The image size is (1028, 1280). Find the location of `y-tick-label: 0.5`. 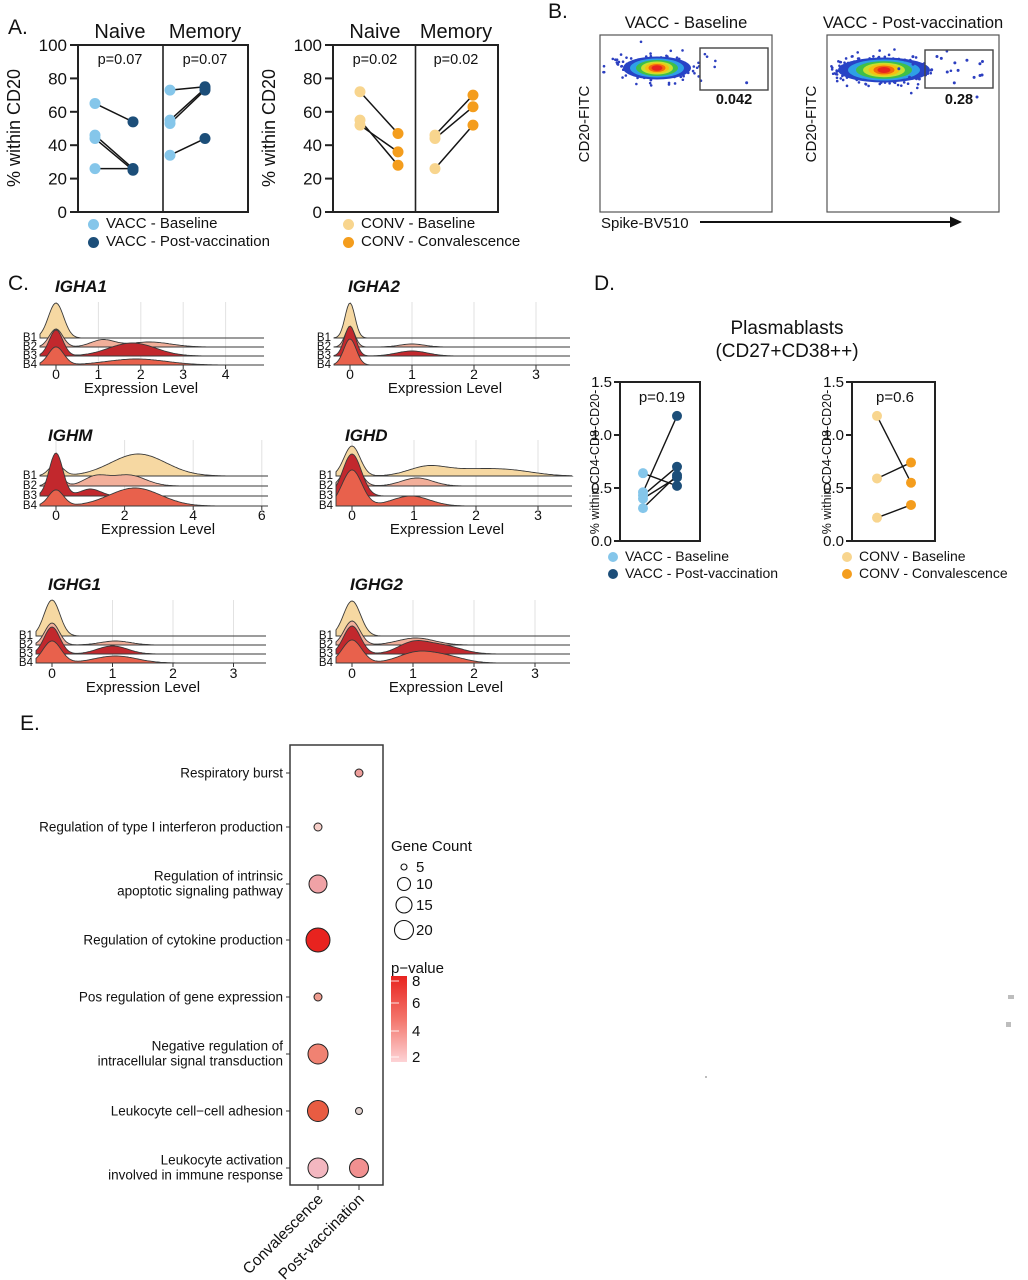

y-tick-label: 0.5 is located at coordinates (833, 488).